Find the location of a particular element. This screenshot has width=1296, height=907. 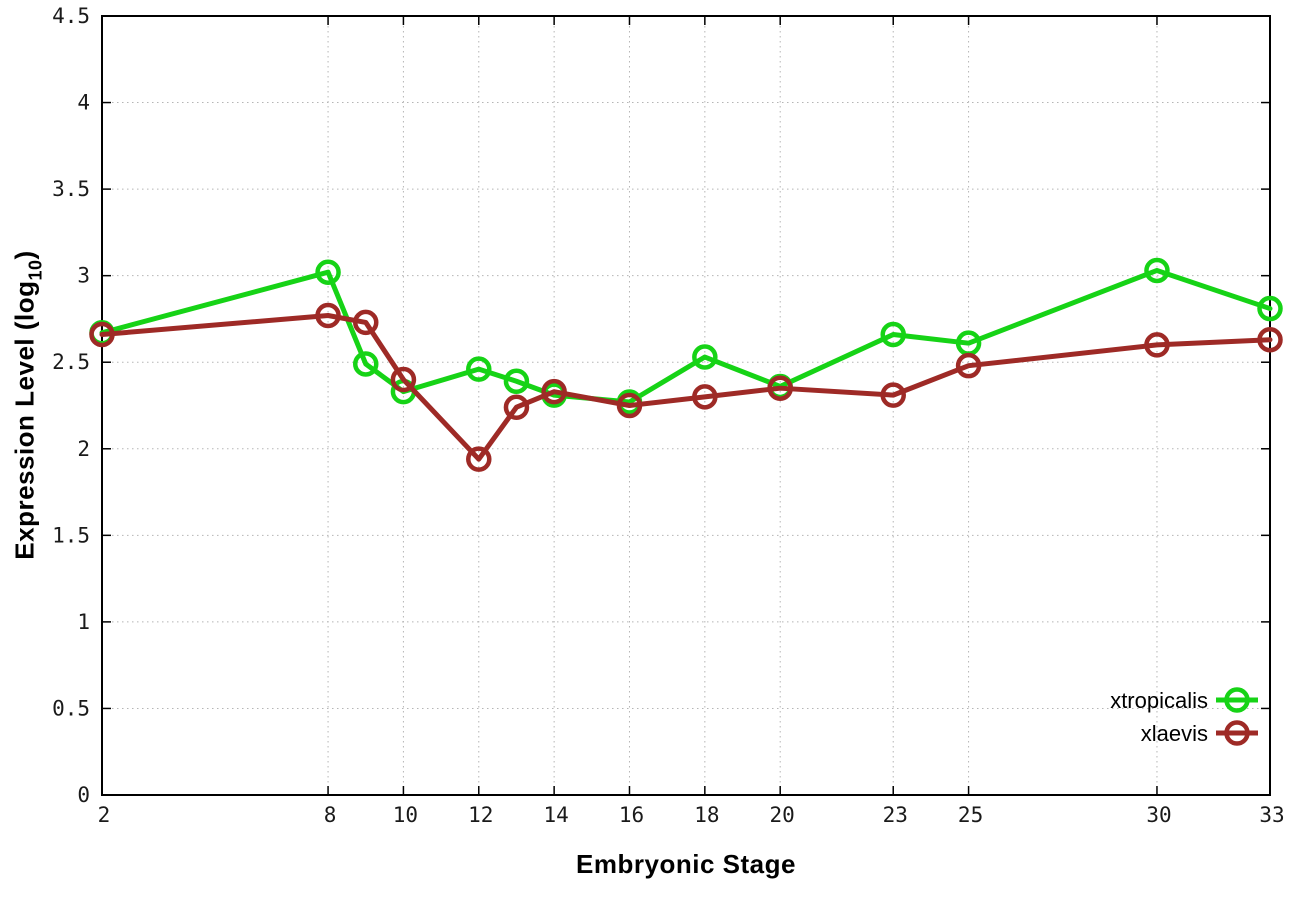

x-tick-label: 33 is located at coordinates (1271, 815).